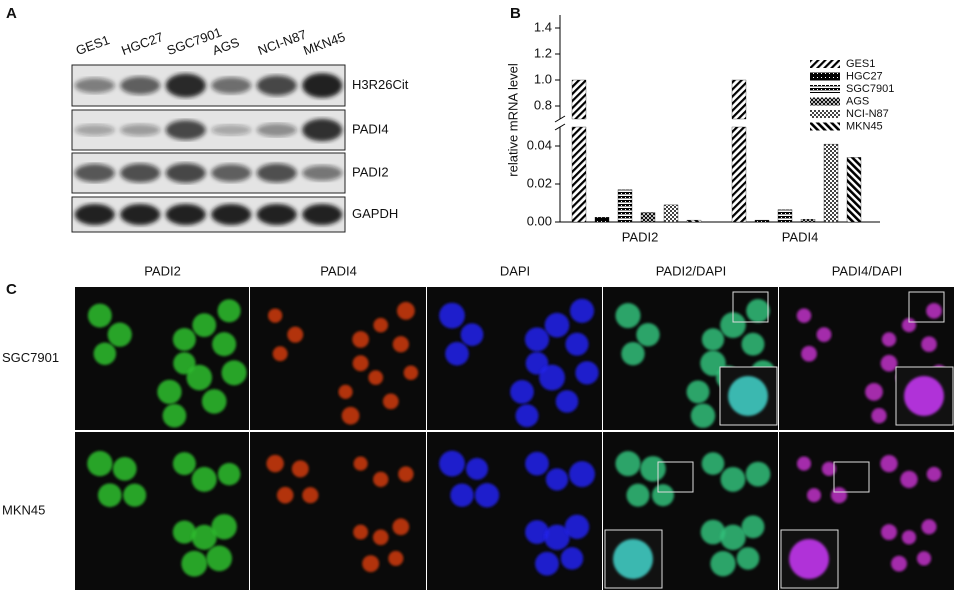 This screenshot has width=957, height=597. I want to click on band-label: PADI2, so click(370, 171).